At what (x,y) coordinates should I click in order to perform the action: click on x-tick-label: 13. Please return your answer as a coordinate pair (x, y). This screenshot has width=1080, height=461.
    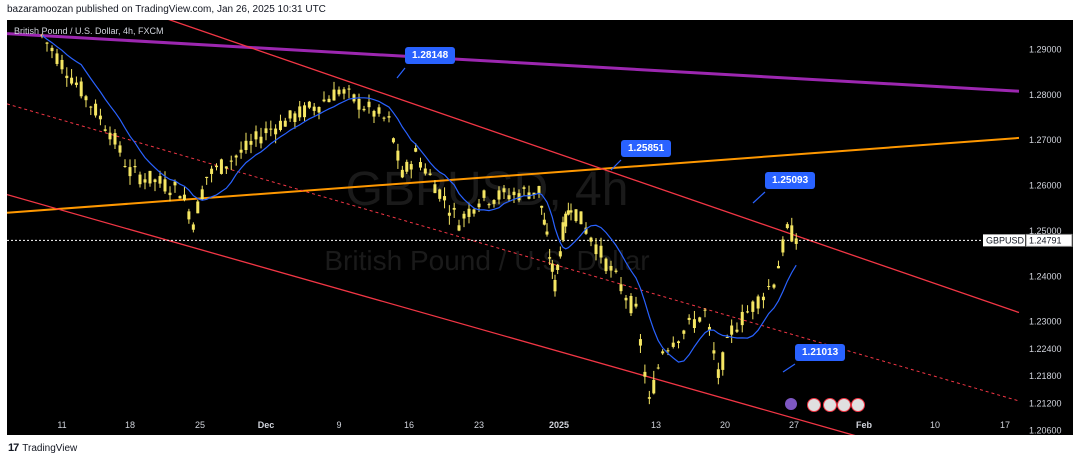
    Looking at the image, I should click on (656, 425).